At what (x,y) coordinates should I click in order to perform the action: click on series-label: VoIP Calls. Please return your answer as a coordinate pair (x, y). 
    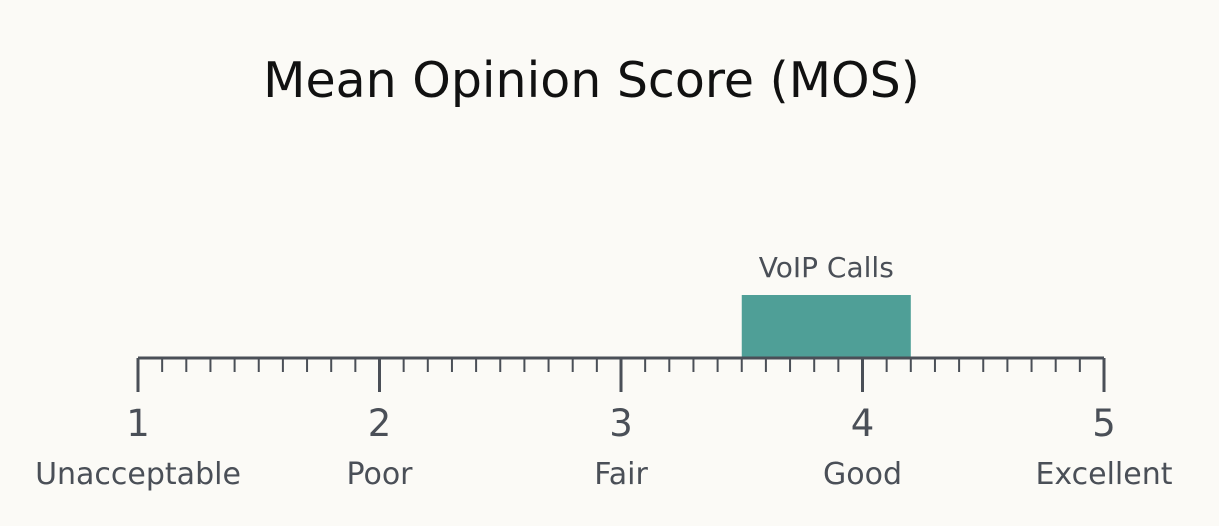
    Looking at the image, I should click on (826, 267).